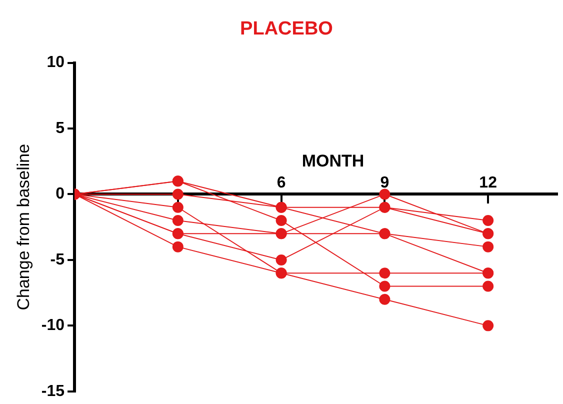  I want to click on x-tick-label: 12, so click(488, 183).